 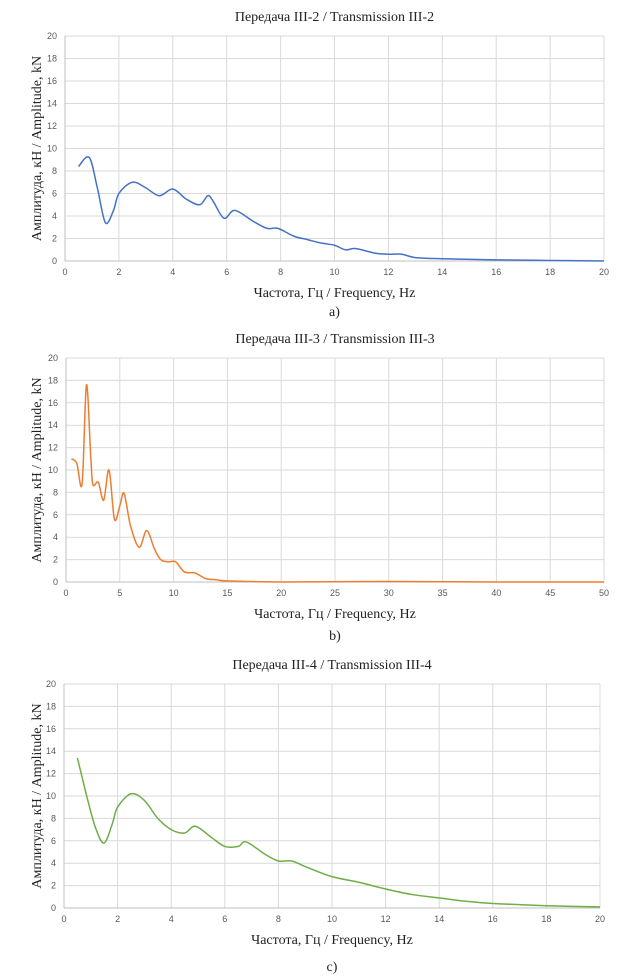 What do you see at coordinates (334, 339) in the screenshot?
I see `chart-title: Передача III-3 / Transmission III-3` at bounding box center [334, 339].